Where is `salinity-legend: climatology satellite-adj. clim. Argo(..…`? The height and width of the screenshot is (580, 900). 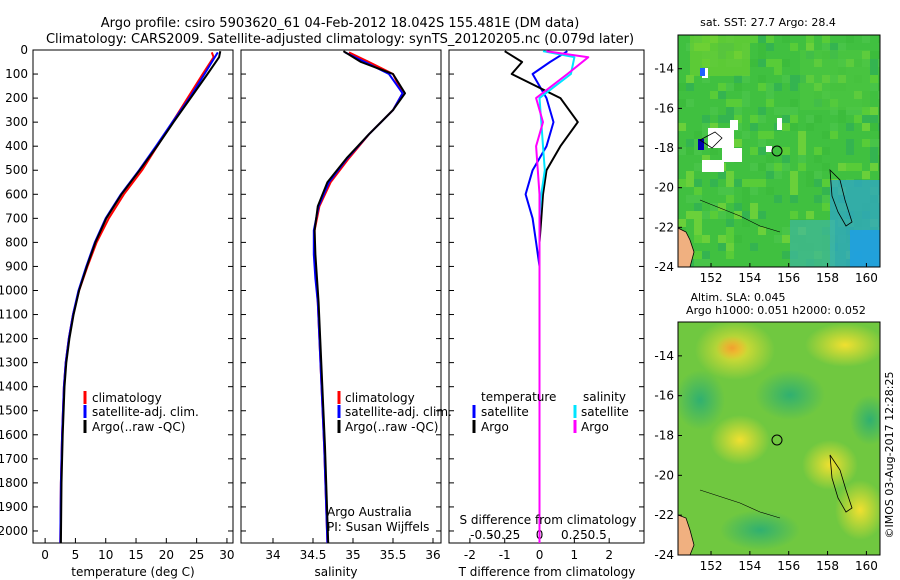
salinity-legend: climatology satellite-adj. clim. Argo(..… is located at coordinates (389, 462).